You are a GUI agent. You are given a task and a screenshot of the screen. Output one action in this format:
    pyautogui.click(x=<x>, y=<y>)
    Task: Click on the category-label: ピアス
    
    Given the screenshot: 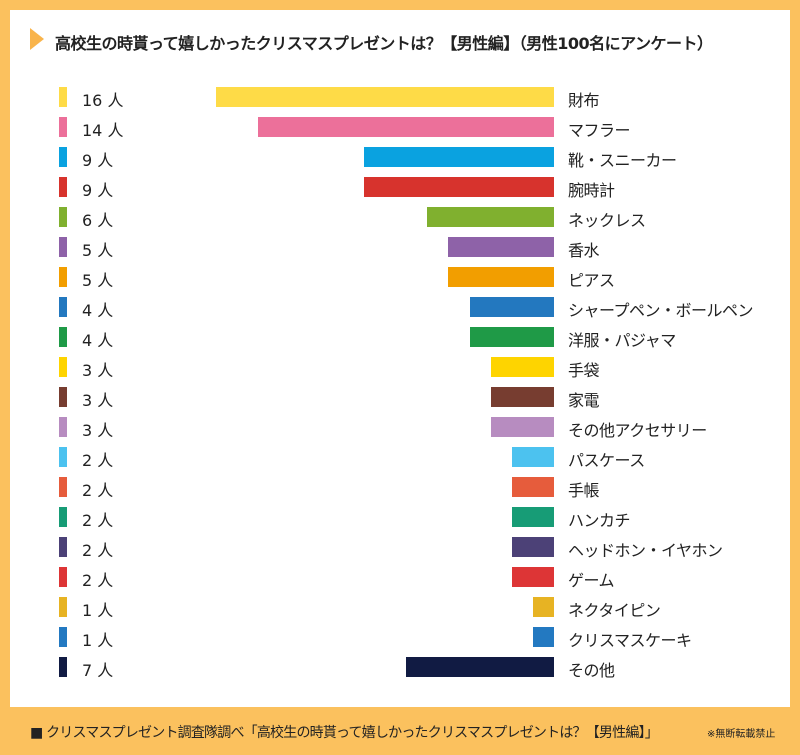 What is the action you would take?
    pyautogui.click(x=591, y=280)
    